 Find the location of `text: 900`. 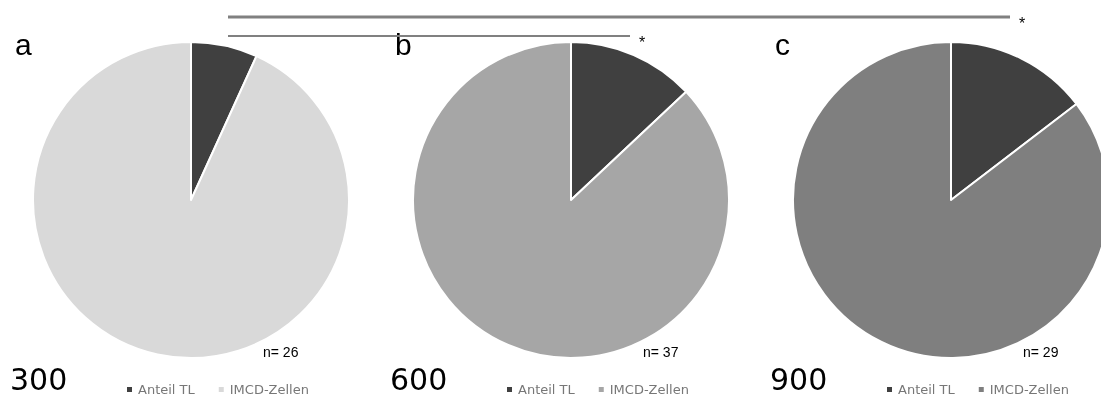

text: 900 is located at coordinates (799, 379).